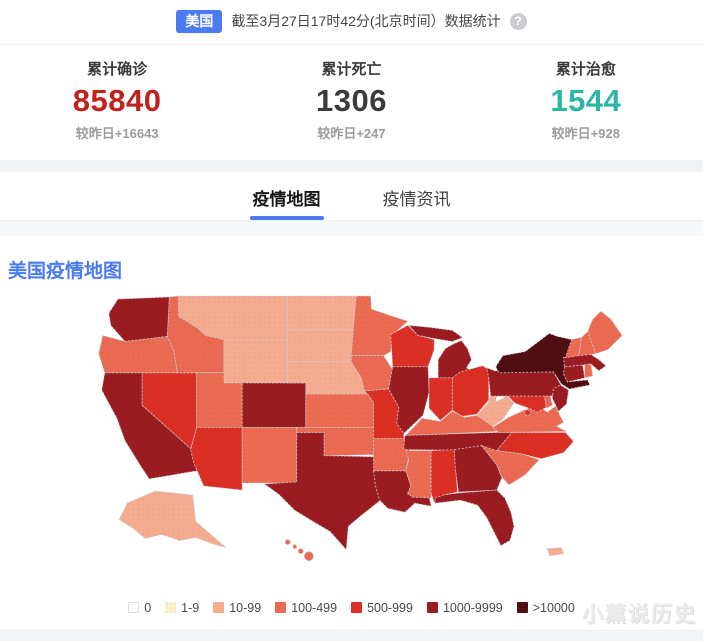 Image resolution: width=703 pixels, height=641 pixels. What do you see at coordinates (366, 21) in the screenshot?
I see `data-timestamp: 截至3月27日17时42分(北京时间）数据统计` at bounding box center [366, 21].